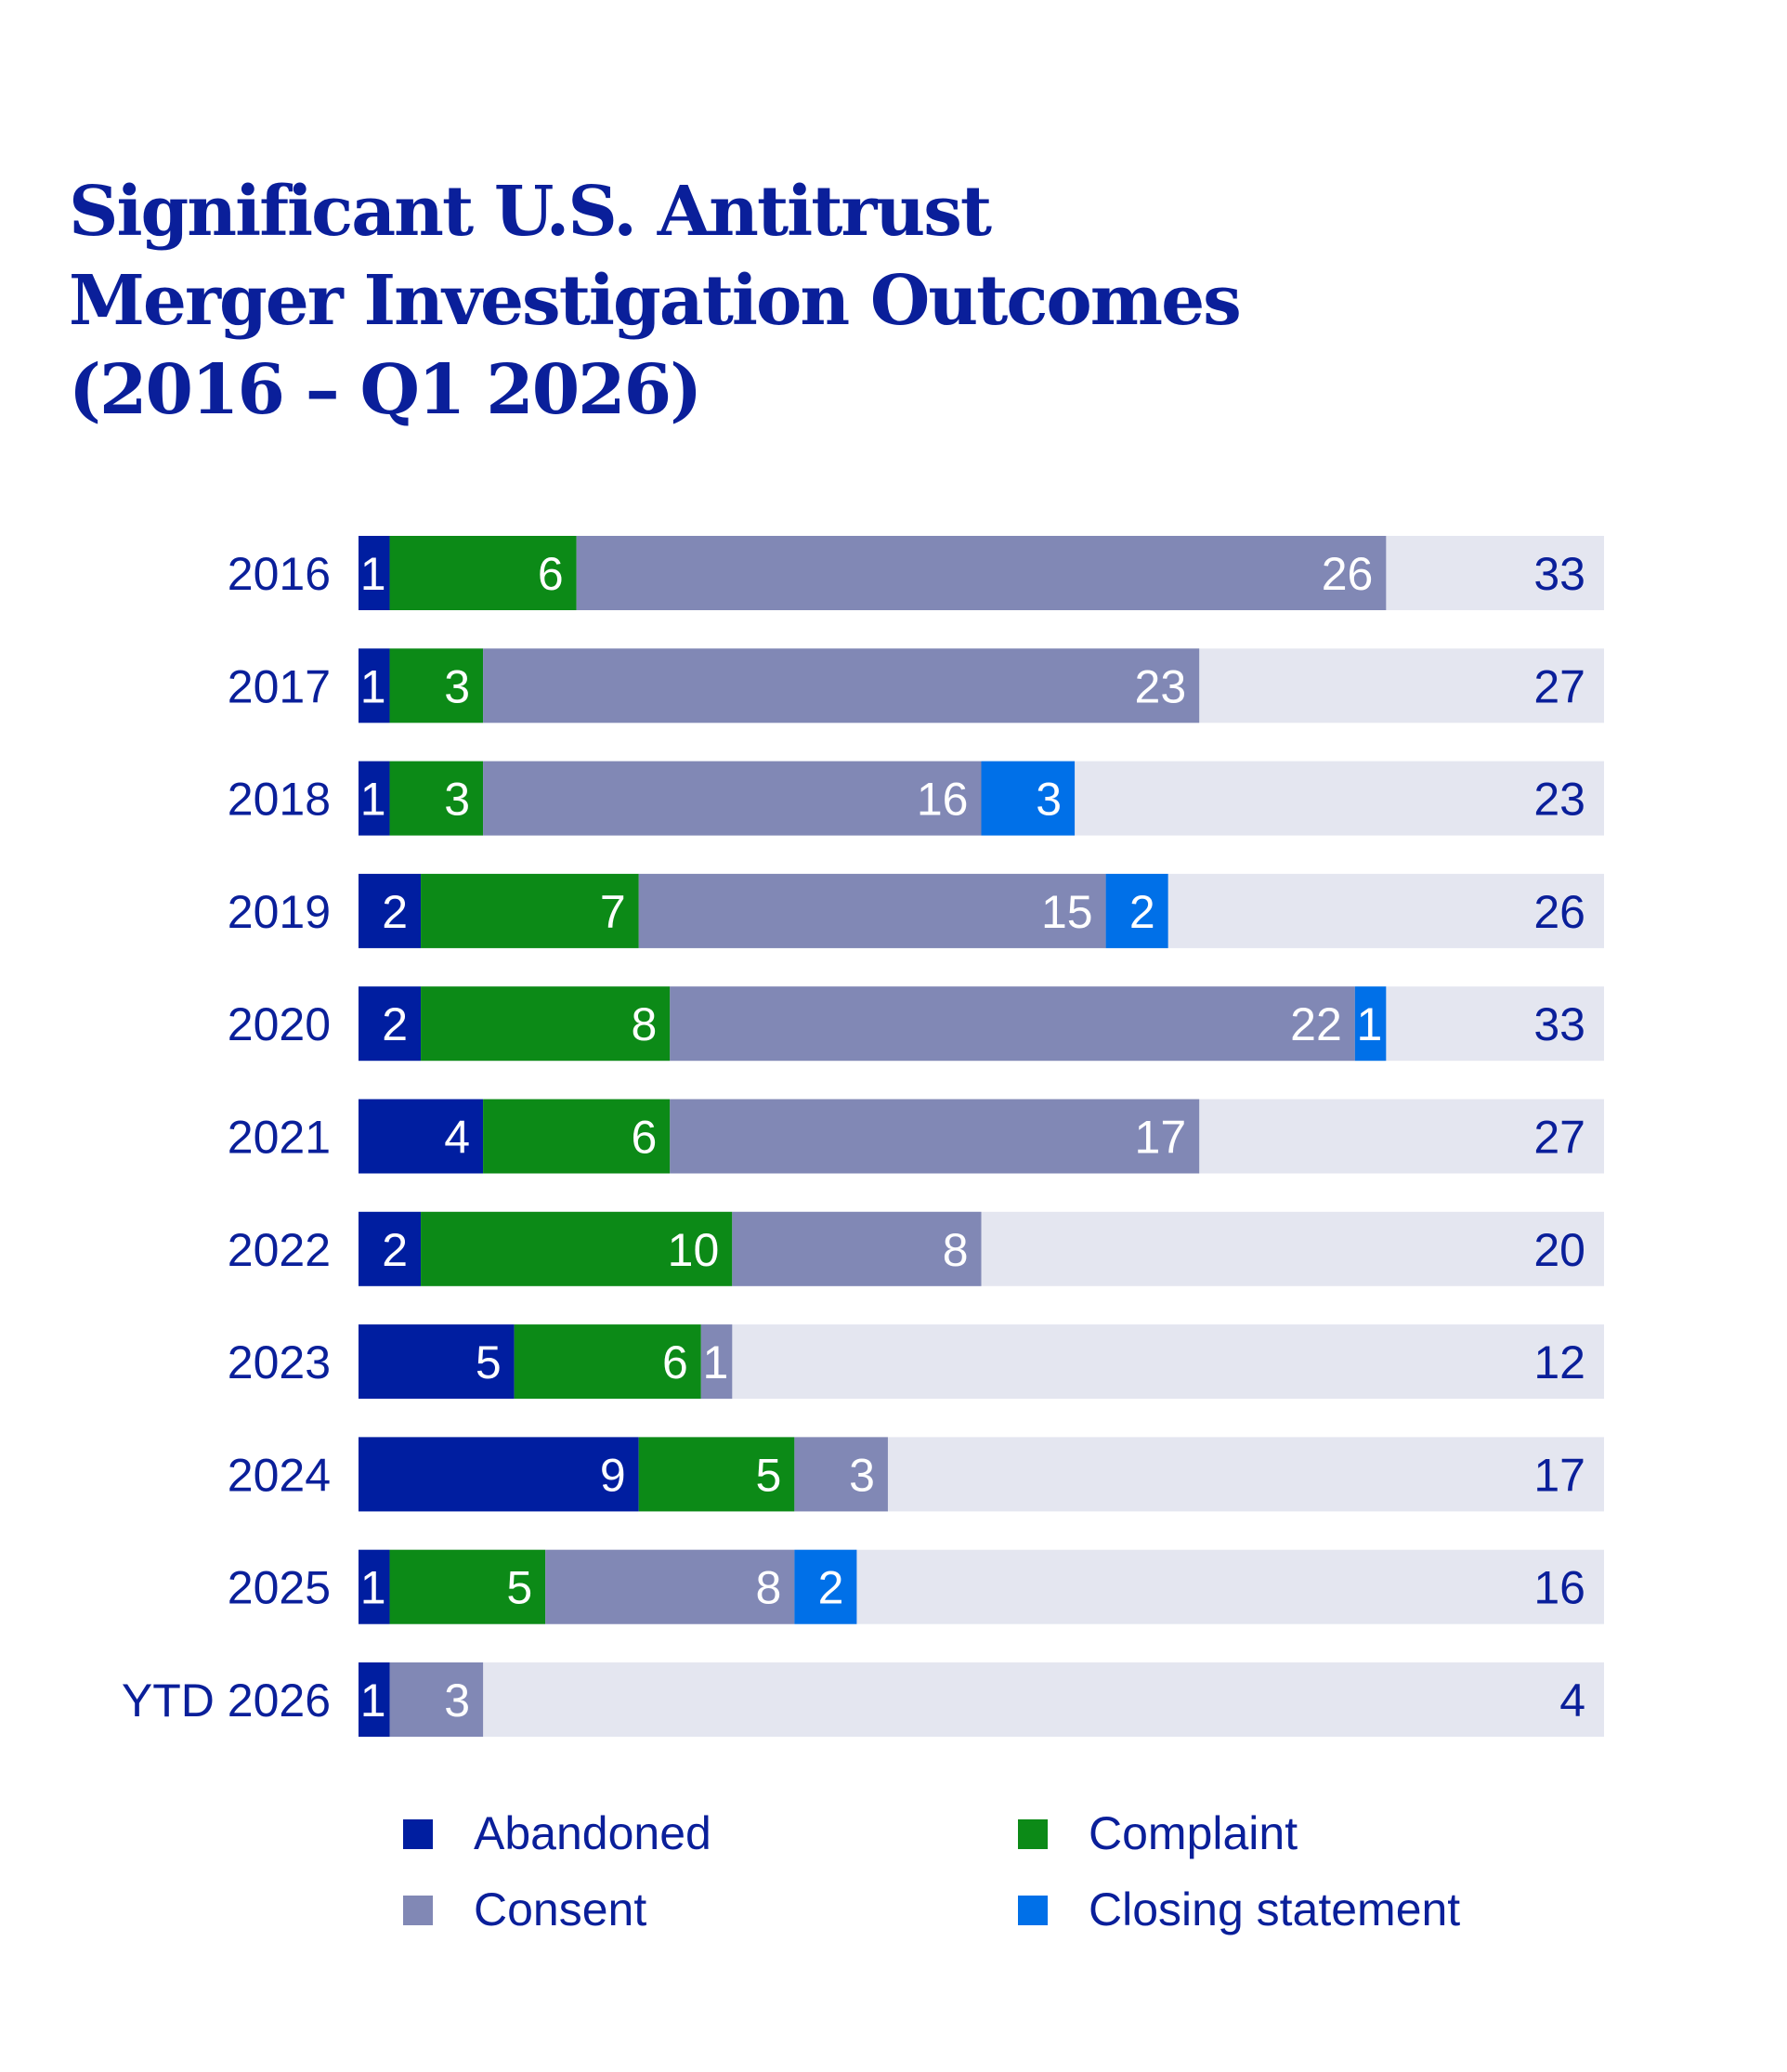  What do you see at coordinates (280, 1362) in the screenshot?
I see `category-label: 2023` at bounding box center [280, 1362].